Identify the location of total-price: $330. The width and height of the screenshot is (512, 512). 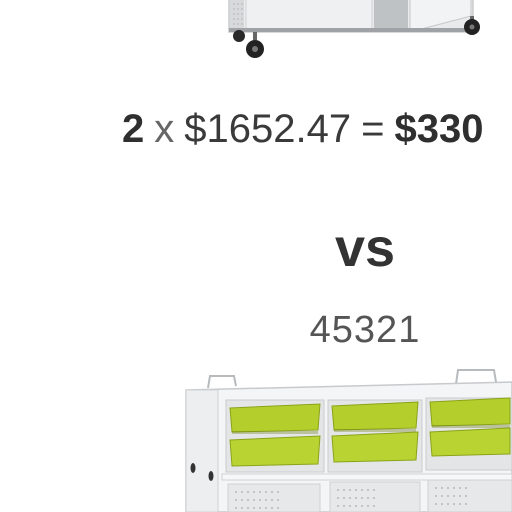
(438, 129).